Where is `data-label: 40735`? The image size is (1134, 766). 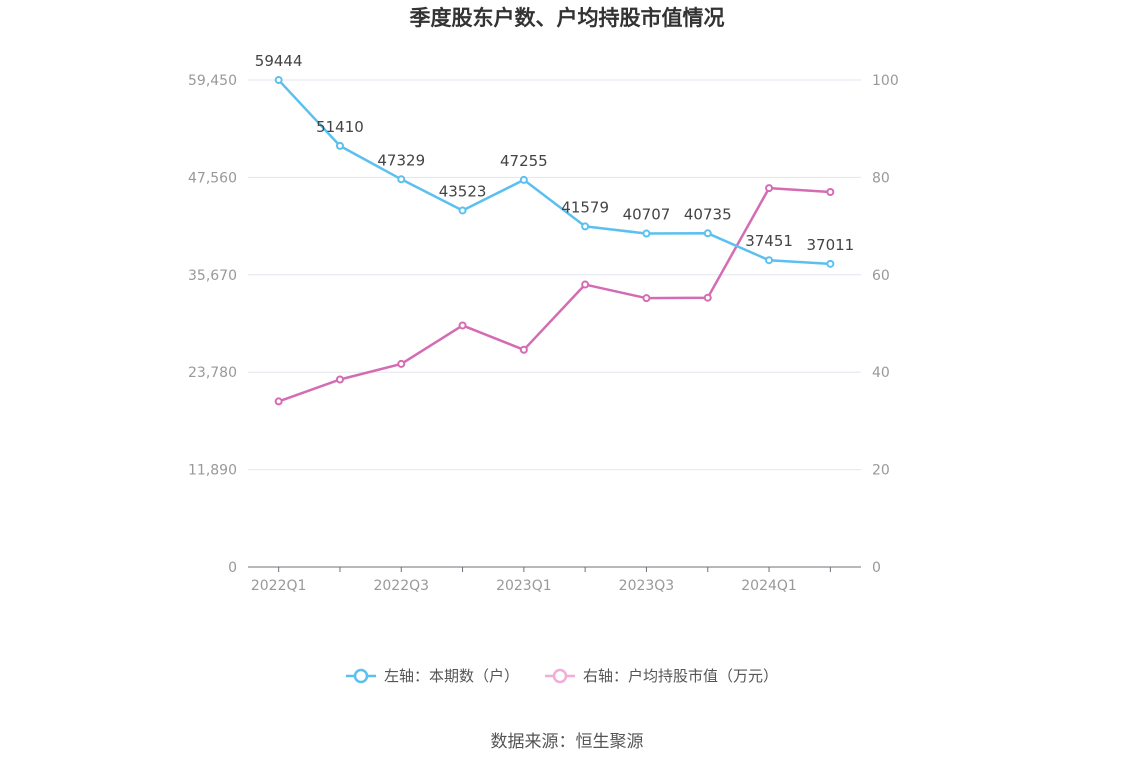
data-label: 40735 is located at coordinates (708, 214).